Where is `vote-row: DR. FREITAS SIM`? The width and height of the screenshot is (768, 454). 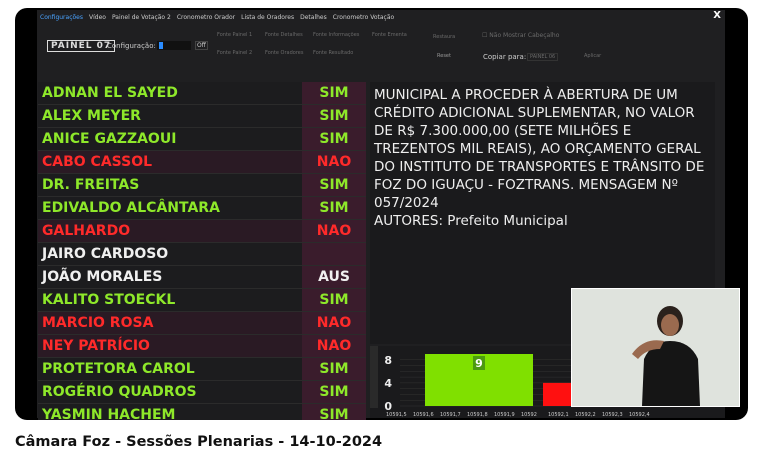
vote-row: DR. FREITAS SIM is located at coordinates (202, 185).